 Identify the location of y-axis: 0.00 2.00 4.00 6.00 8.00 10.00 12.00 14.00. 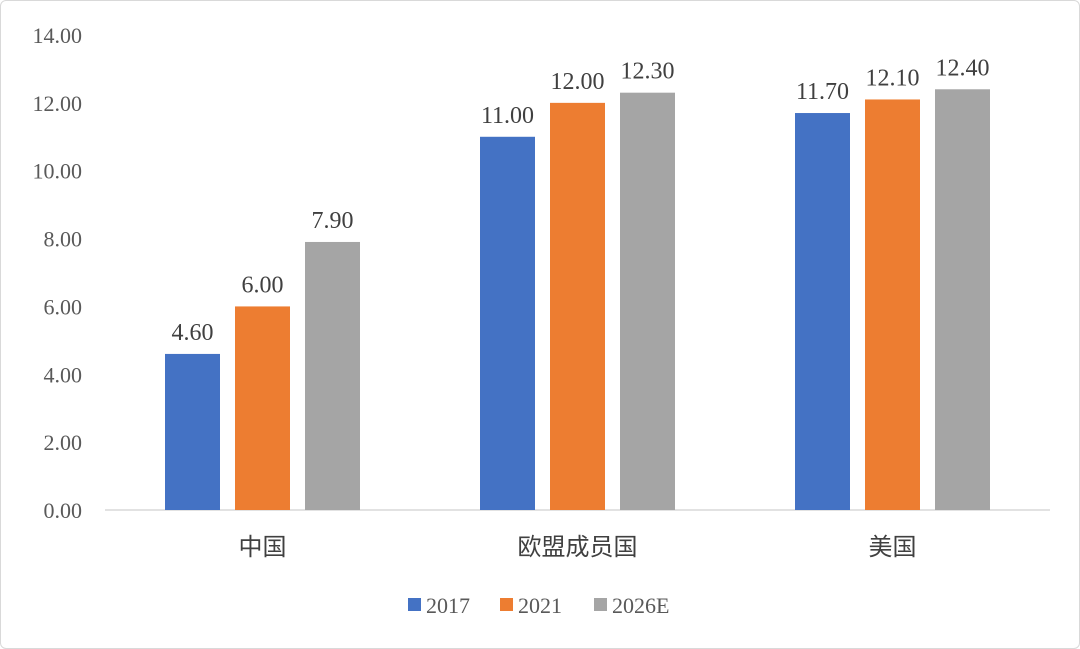
(58, 273).